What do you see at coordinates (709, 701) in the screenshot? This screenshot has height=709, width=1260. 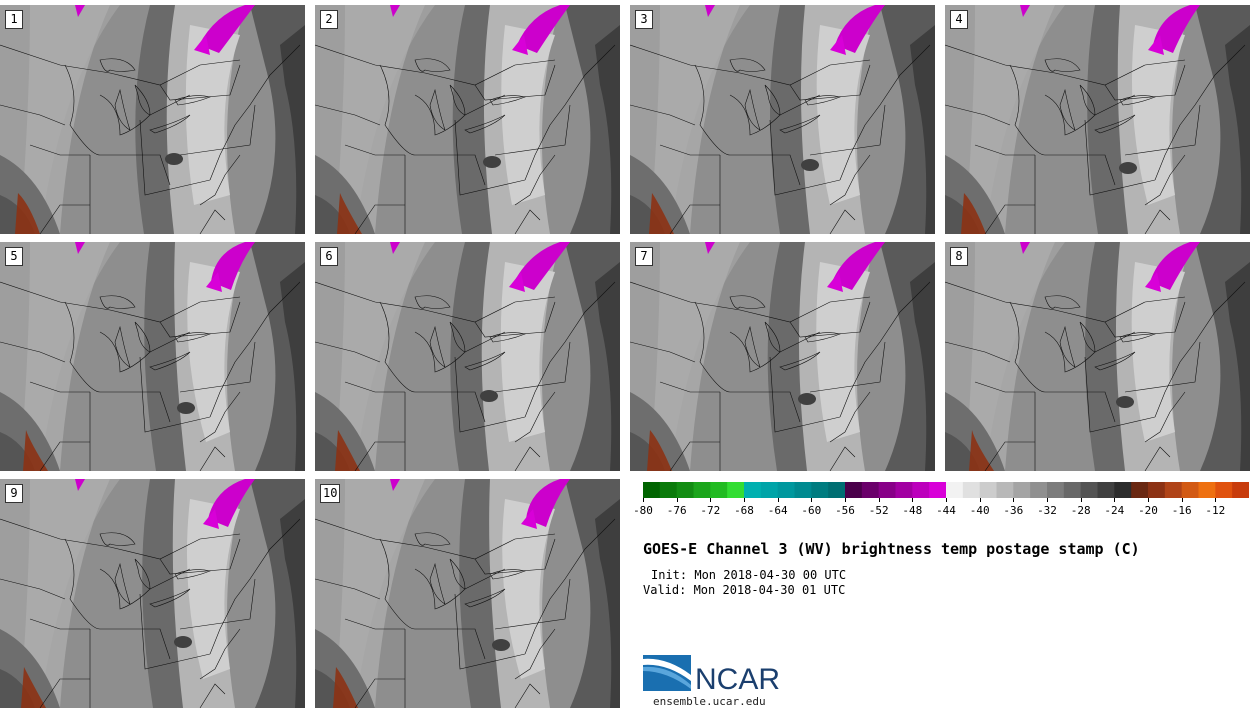 I see `site-url: ensemble.ucar.edu` at bounding box center [709, 701].